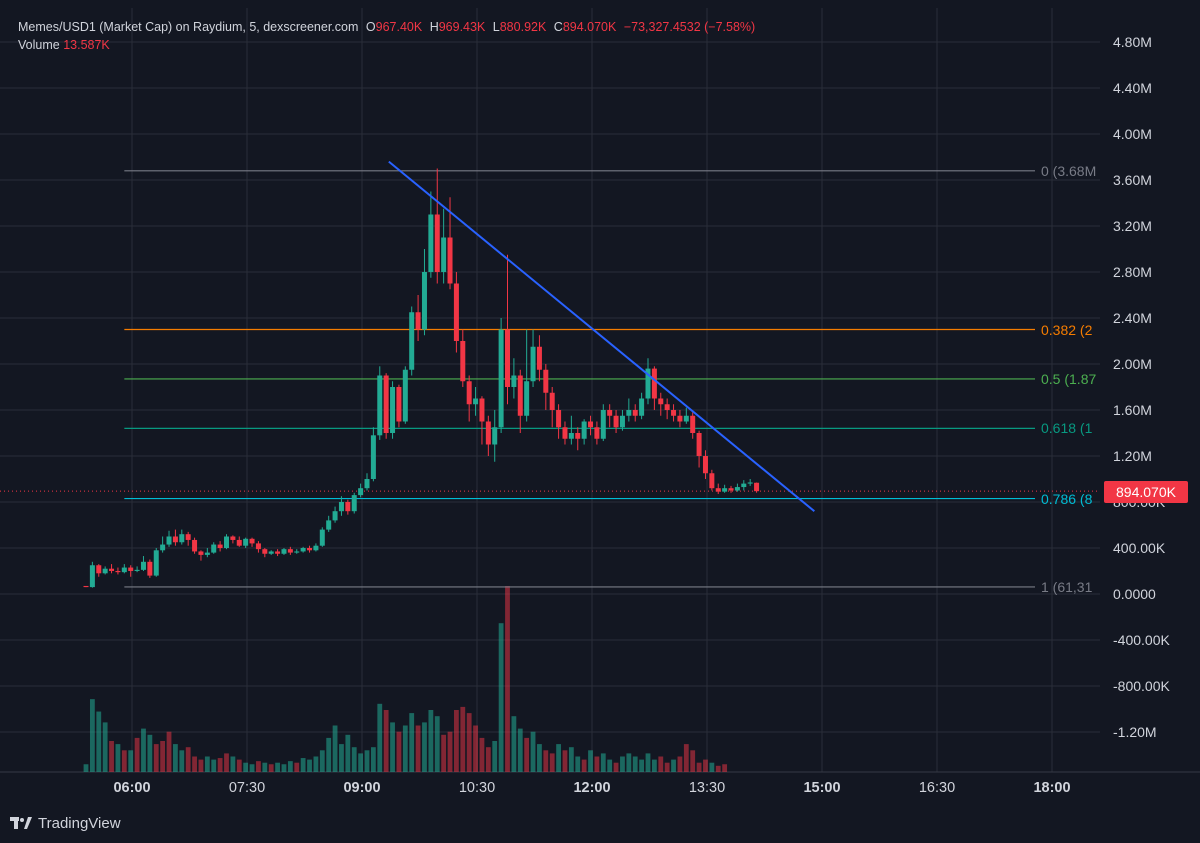 The height and width of the screenshot is (843, 1200). I want to click on trendline, so click(601, 336).